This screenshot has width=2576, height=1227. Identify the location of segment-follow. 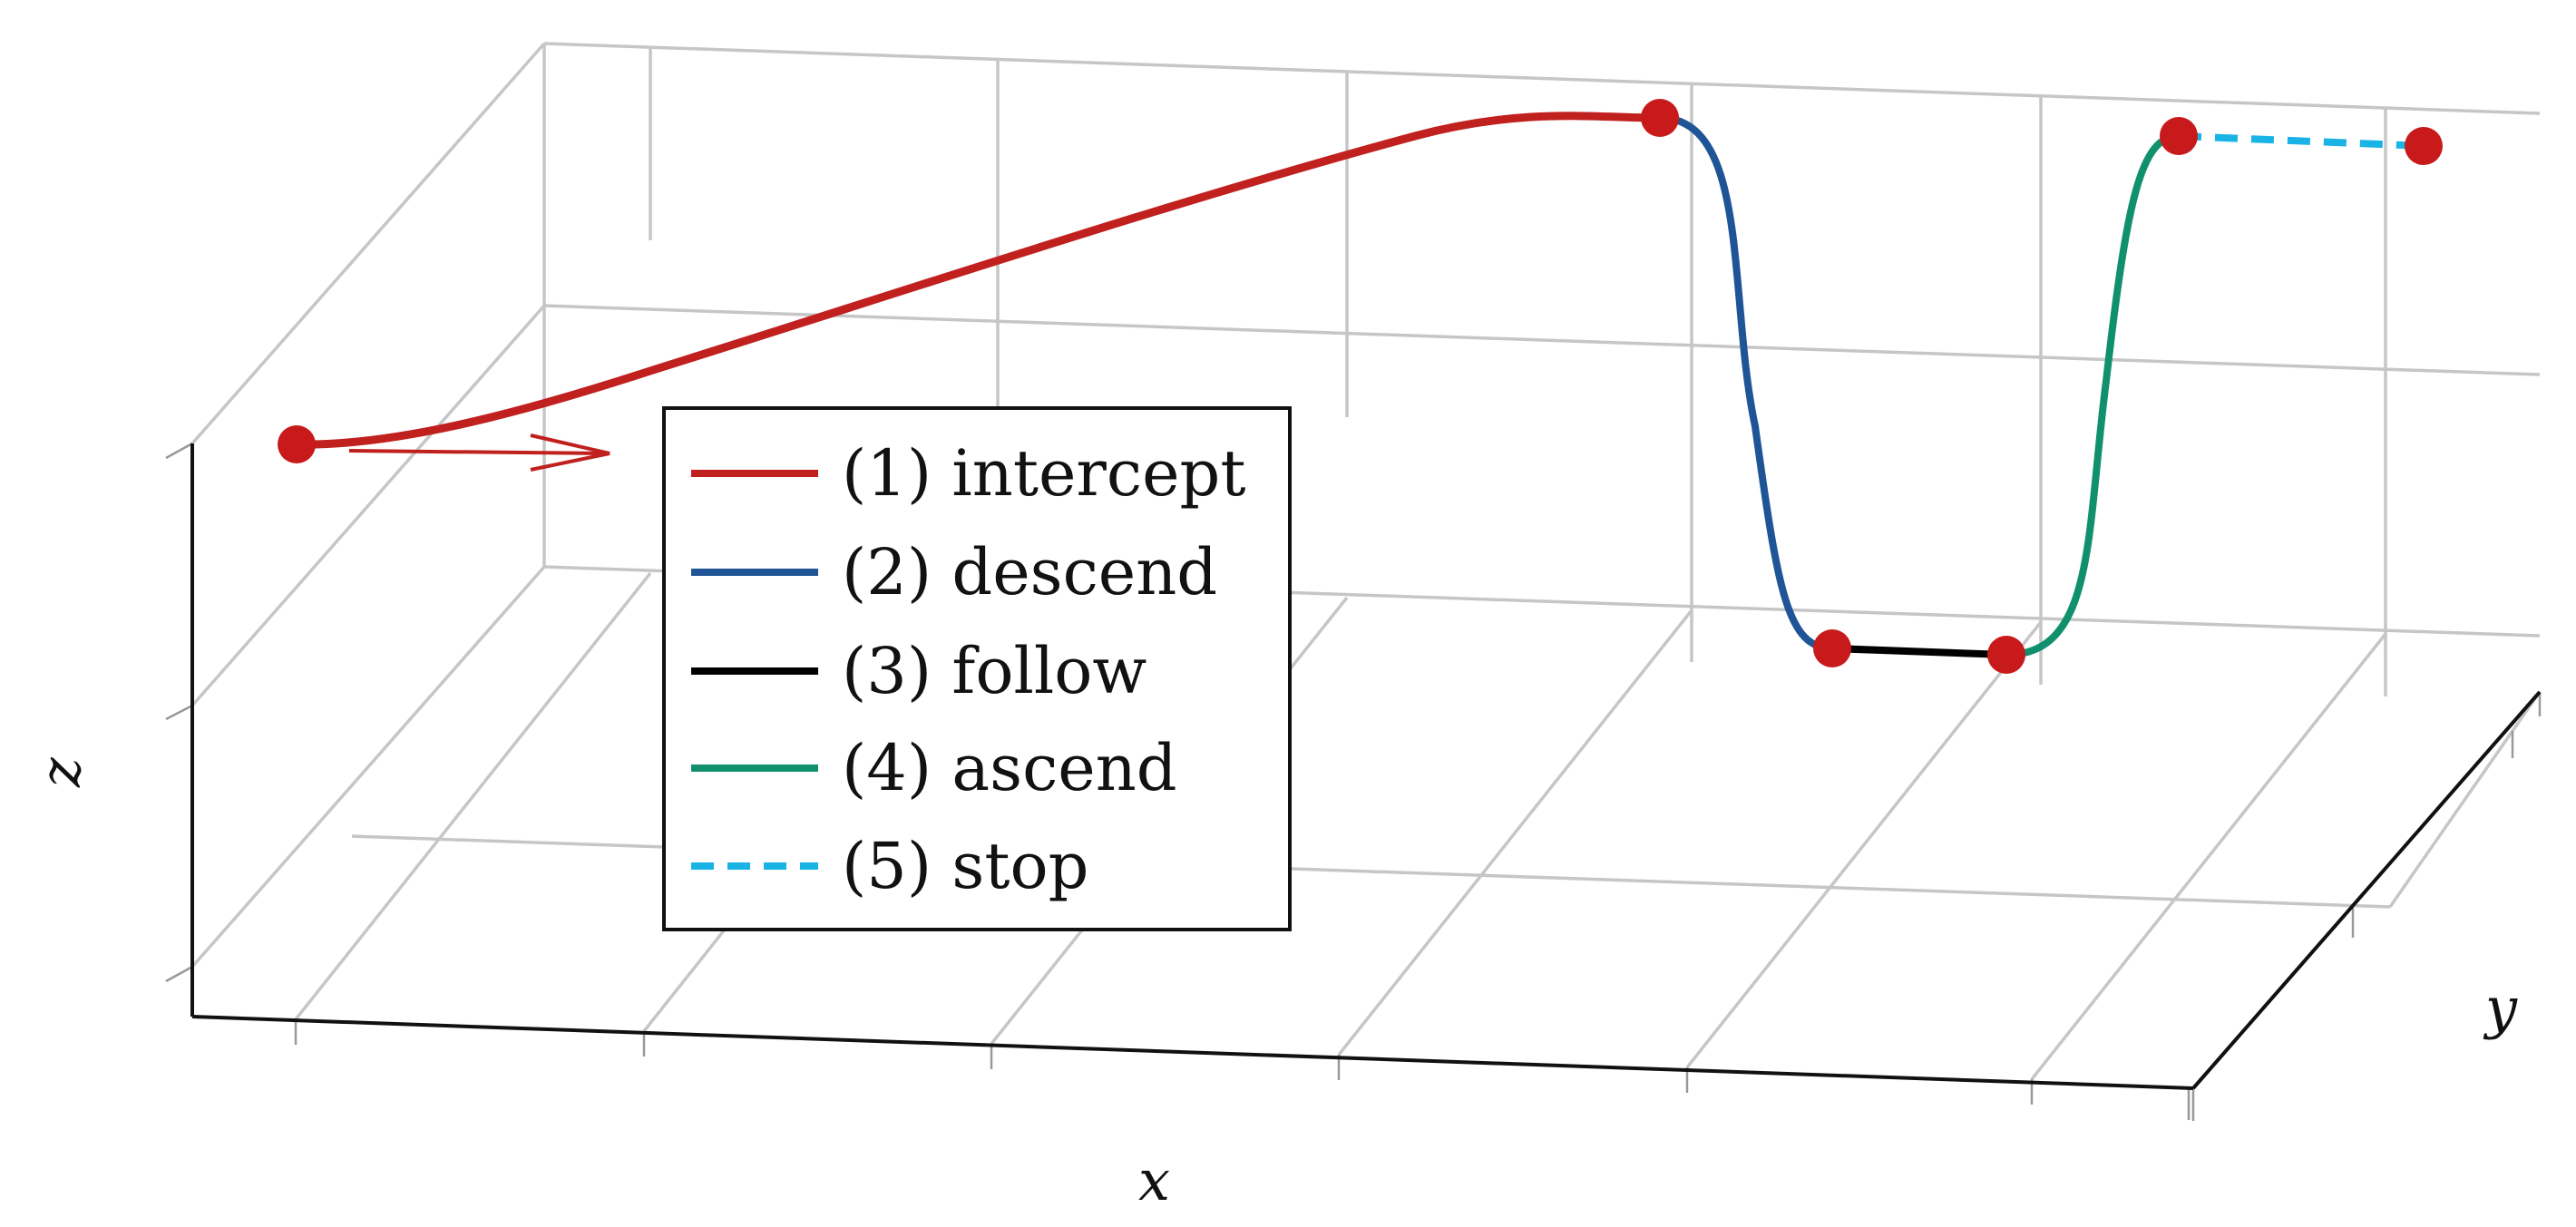
(1919, 651).